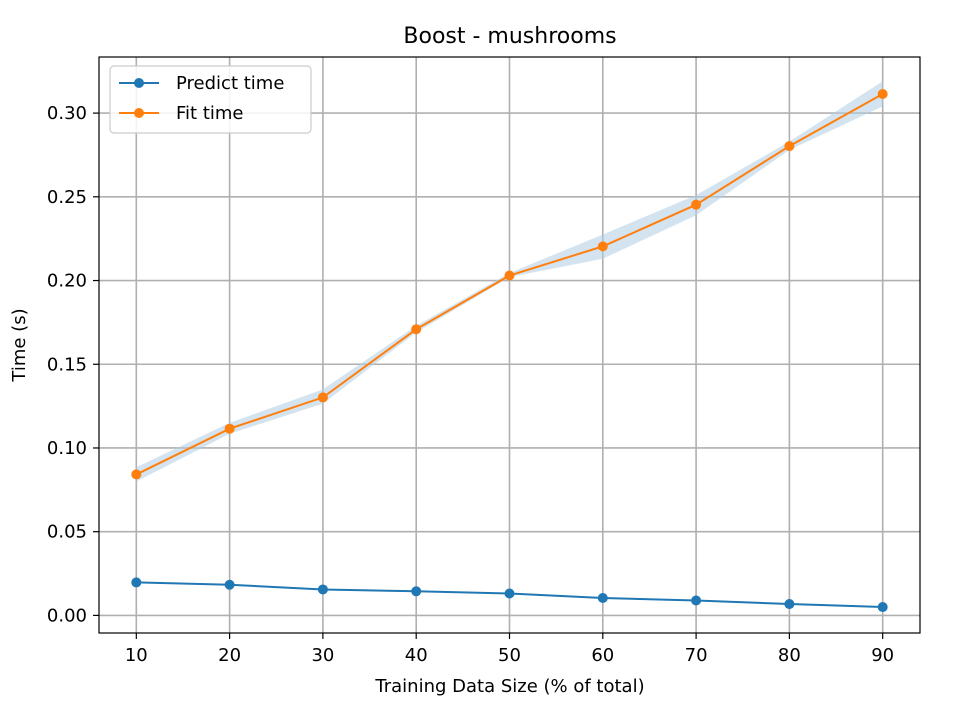  What do you see at coordinates (19, 345) in the screenshot?
I see `y-axis-label: Time (s)` at bounding box center [19, 345].